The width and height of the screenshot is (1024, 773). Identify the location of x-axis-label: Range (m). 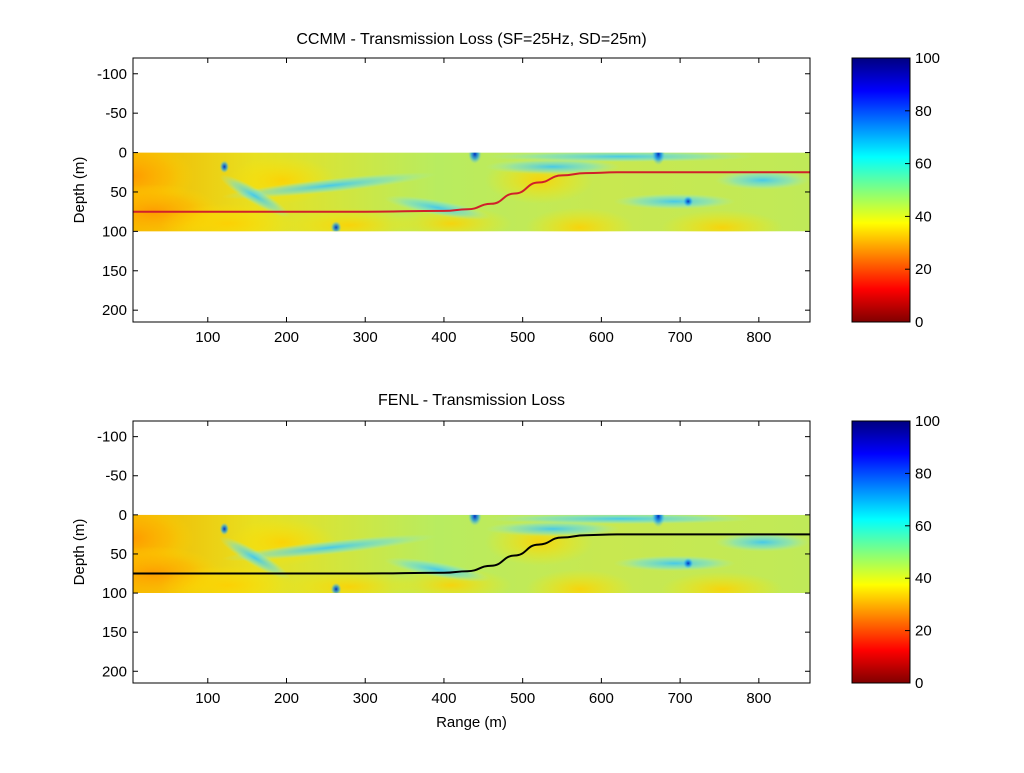
(471, 722).